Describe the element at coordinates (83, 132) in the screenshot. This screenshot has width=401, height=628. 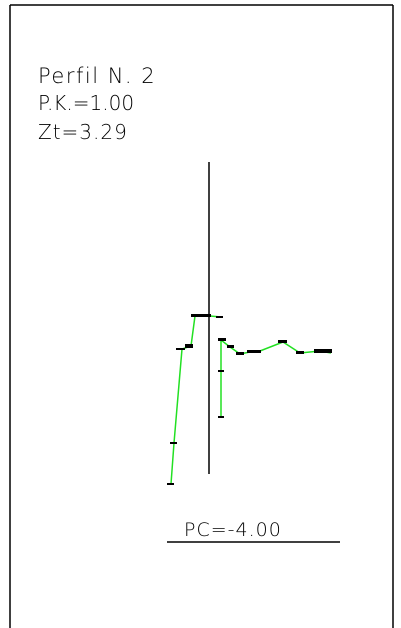
I see `zt-label: Zt=3.29` at that location.